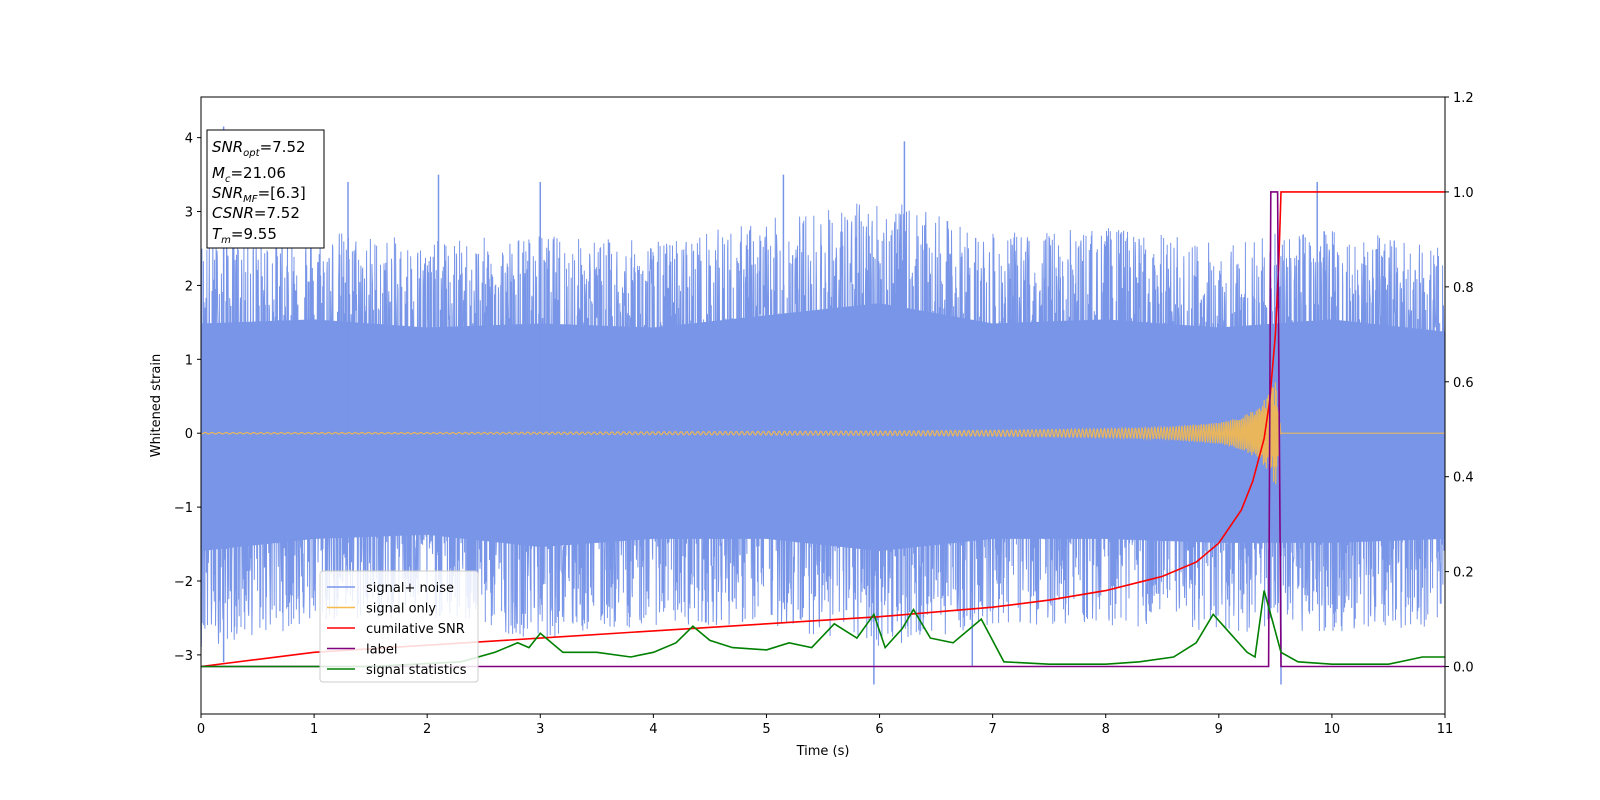 The width and height of the screenshot is (1600, 800). Describe the element at coordinates (823, 433) in the screenshot. I see `series-signal-only-line` at that location.